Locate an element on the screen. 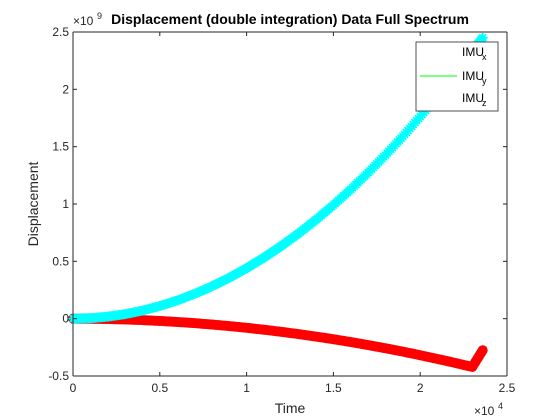 The height and width of the screenshot is (420, 560). y-axis-exponent: ×10 9 is located at coordinates (87, 19).